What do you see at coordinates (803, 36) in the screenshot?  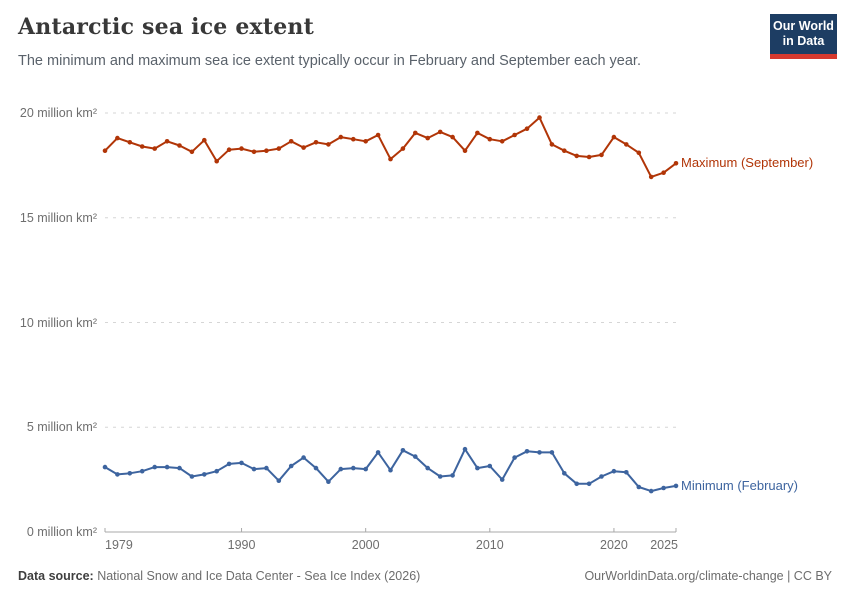 I see `owid-logo: Our World in Data` at bounding box center [803, 36].